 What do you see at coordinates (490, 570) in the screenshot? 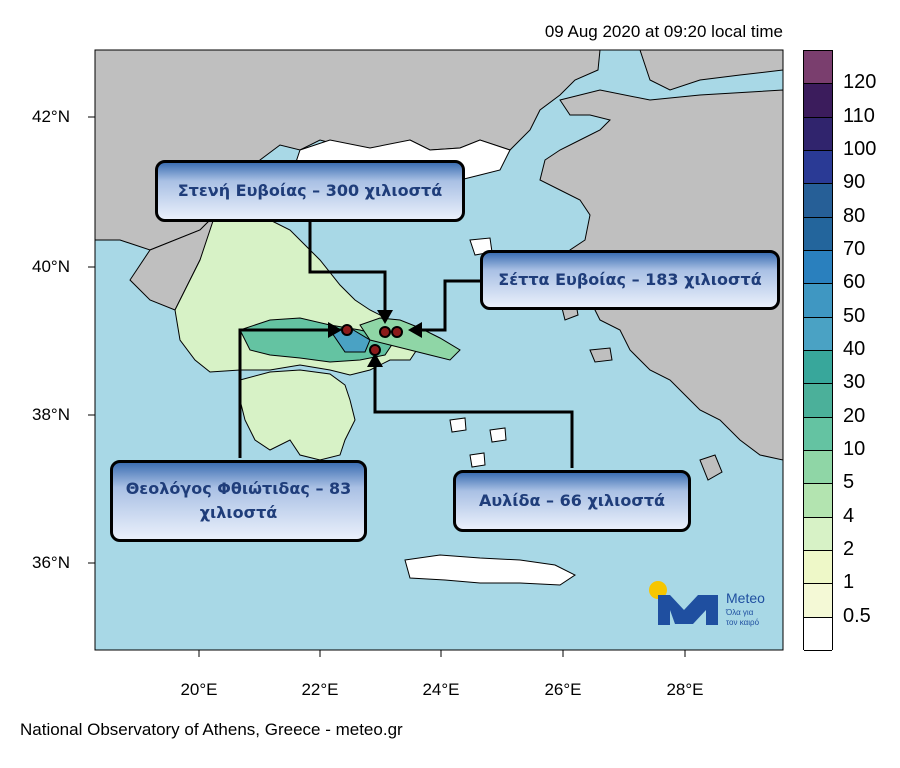
I see `crete-island` at bounding box center [490, 570].